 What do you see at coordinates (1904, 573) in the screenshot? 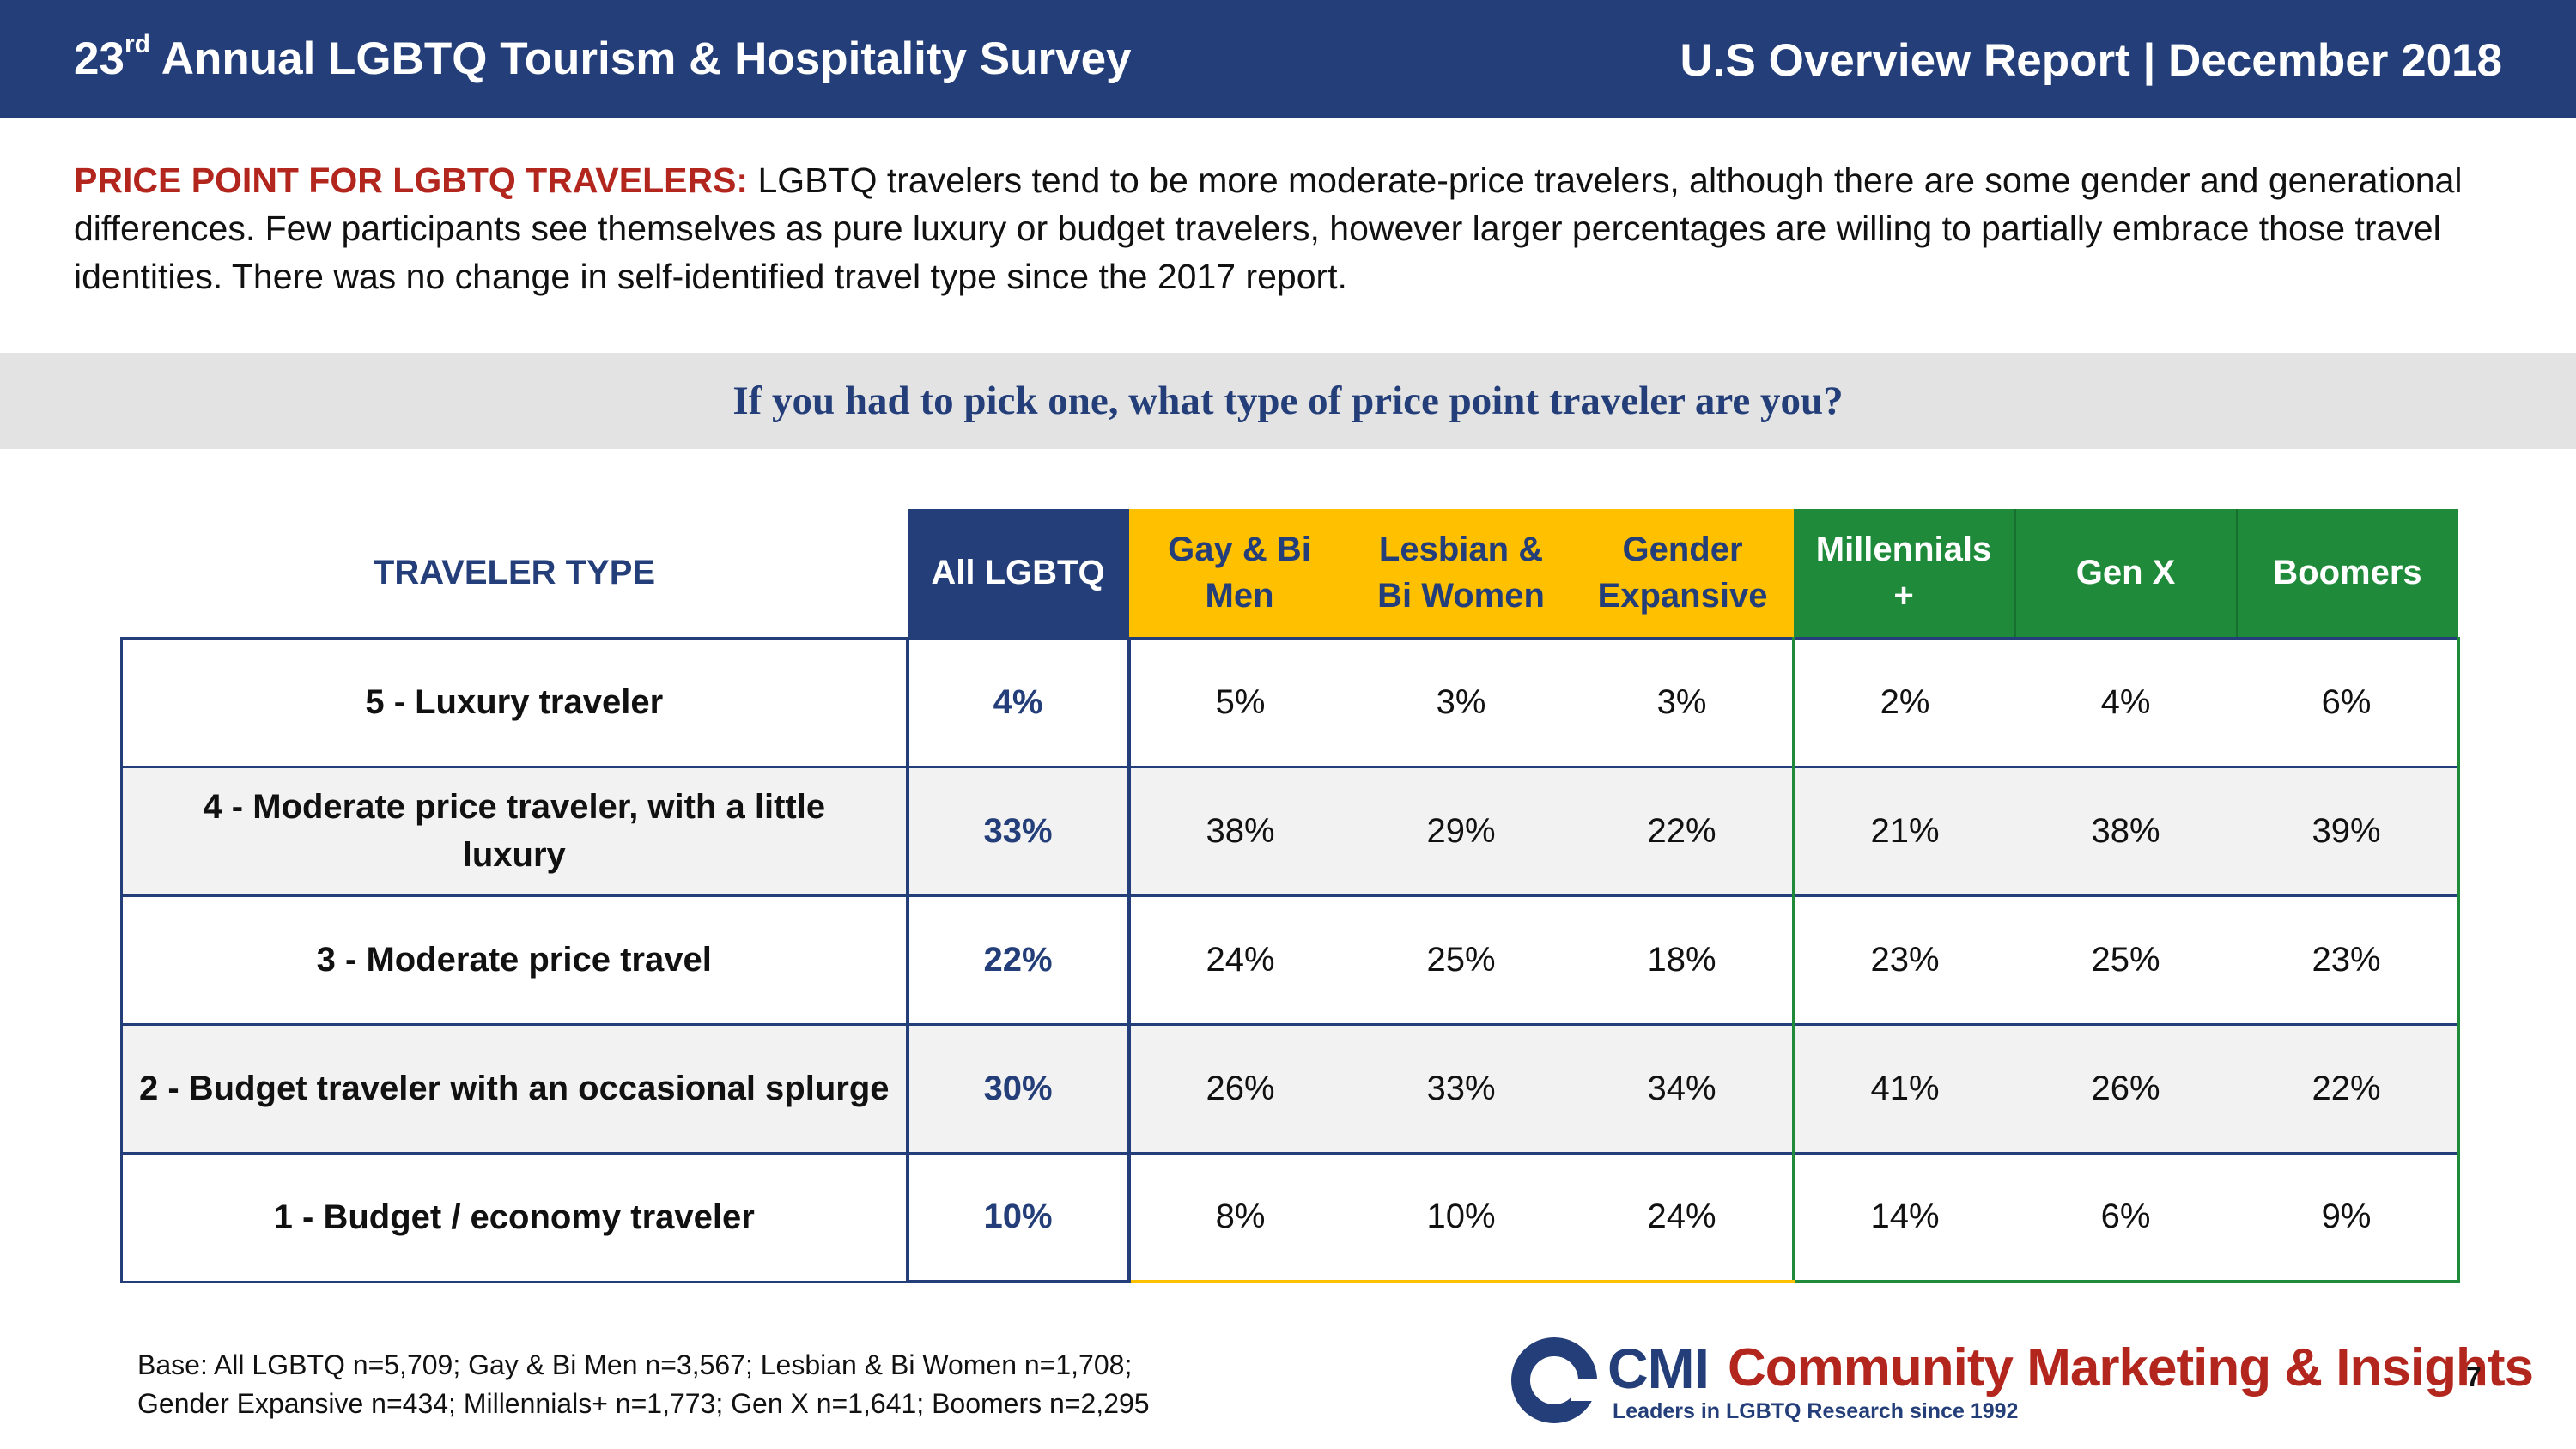
I see `header-millennials: Millennials +` at bounding box center [1904, 573].